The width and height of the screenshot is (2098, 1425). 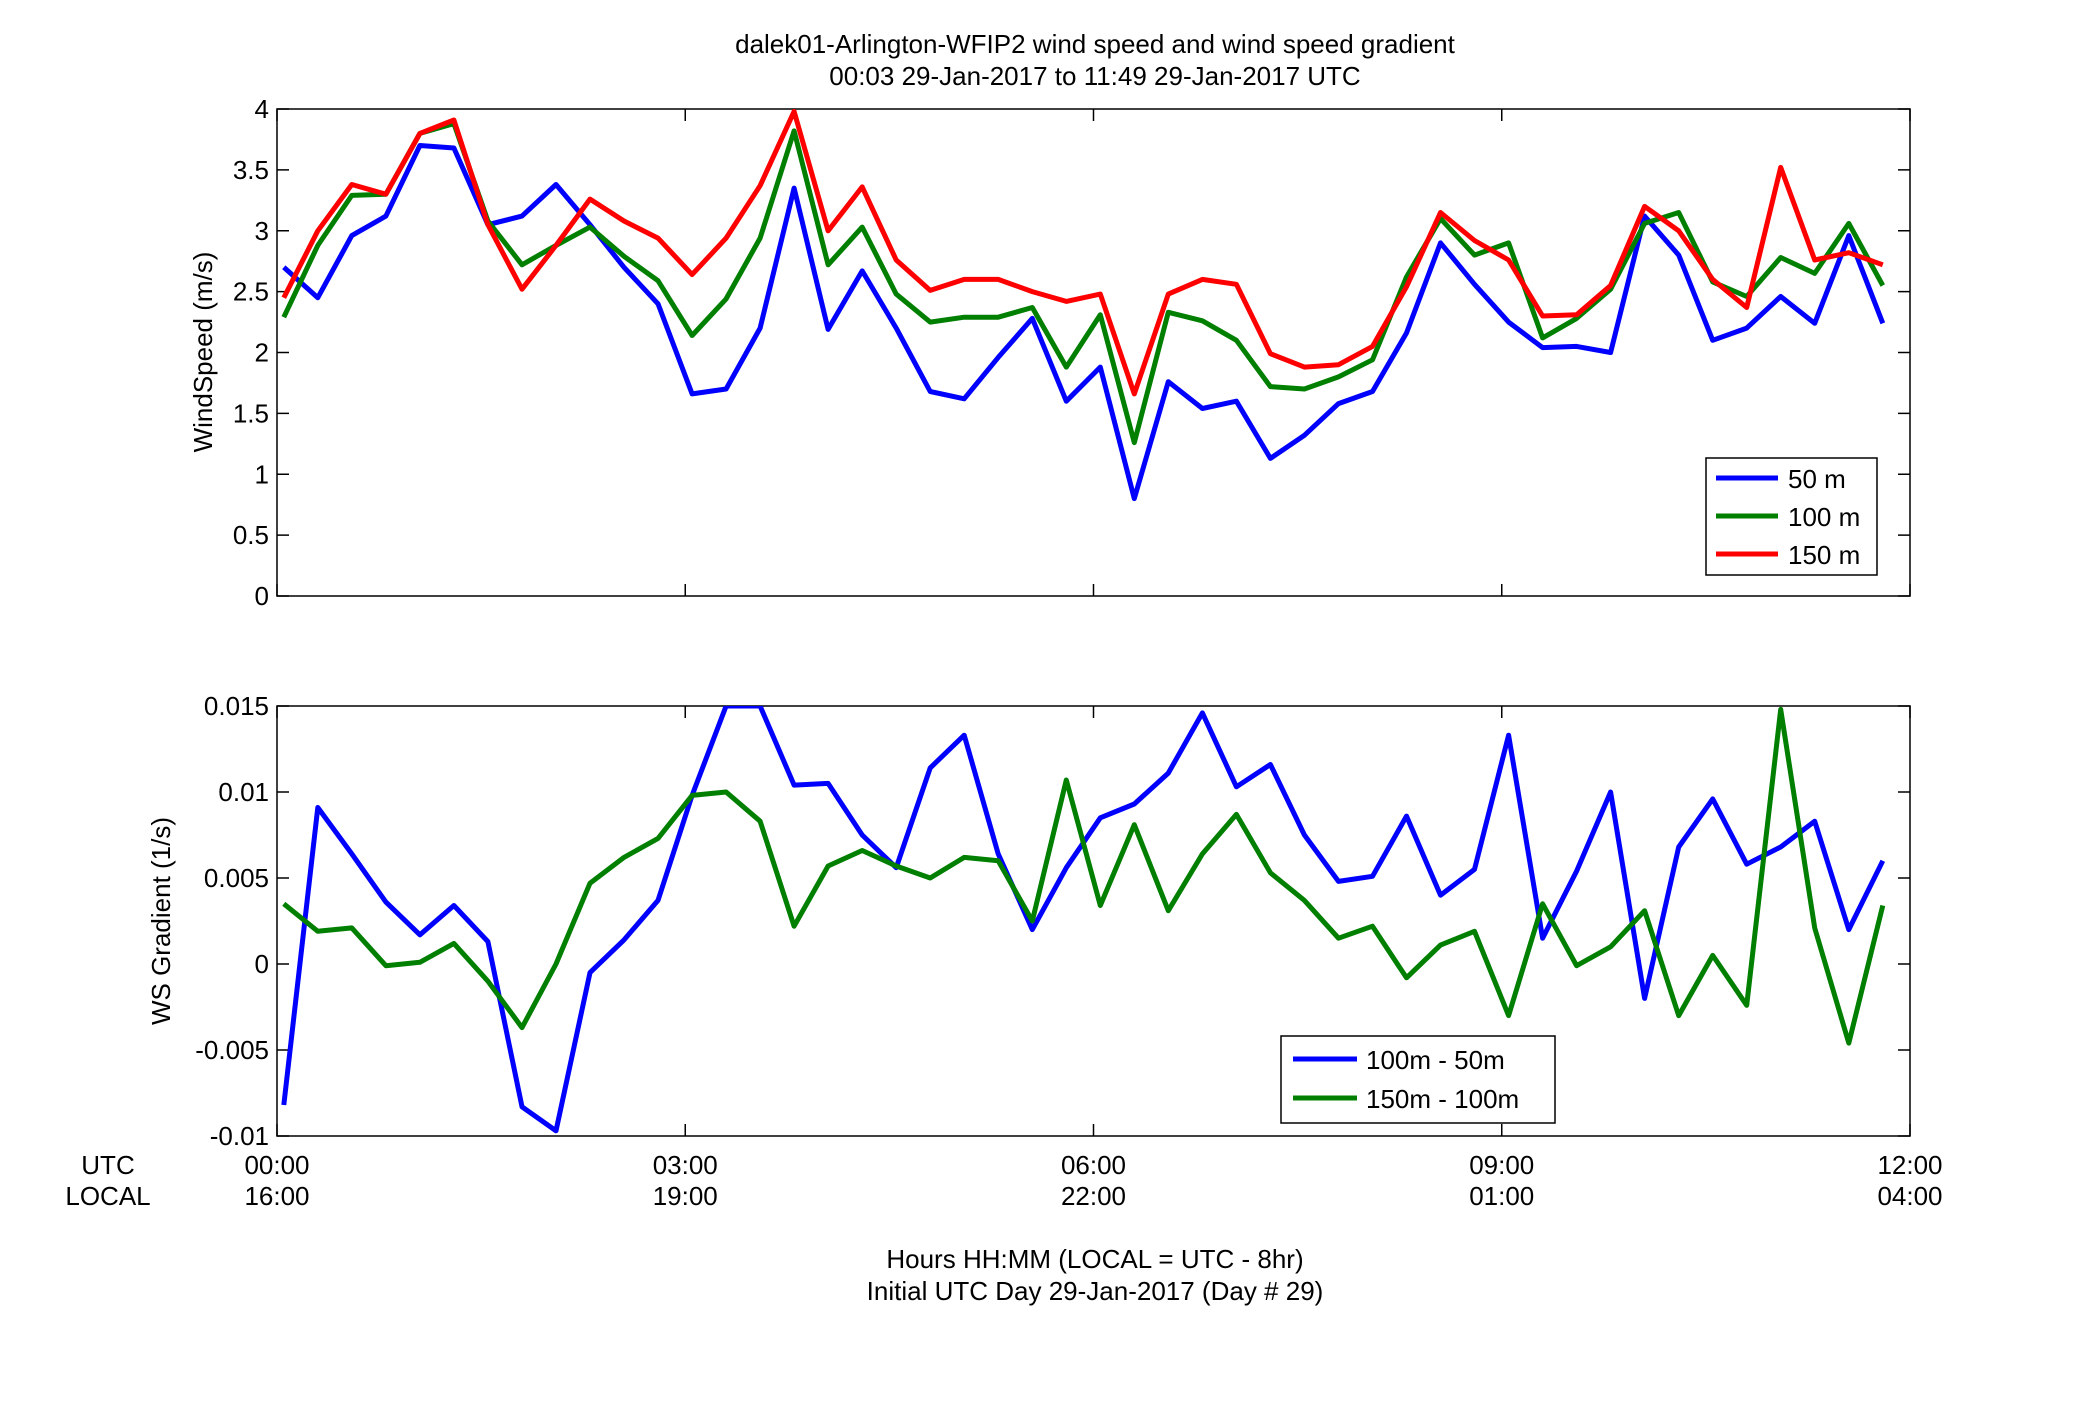 What do you see at coordinates (1095, 1291) in the screenshot?
I see `x-axis-label-line2: Initial UTC Day 29-Jan-2017 (Day # 29)` at bounding box center [1095, 1291].